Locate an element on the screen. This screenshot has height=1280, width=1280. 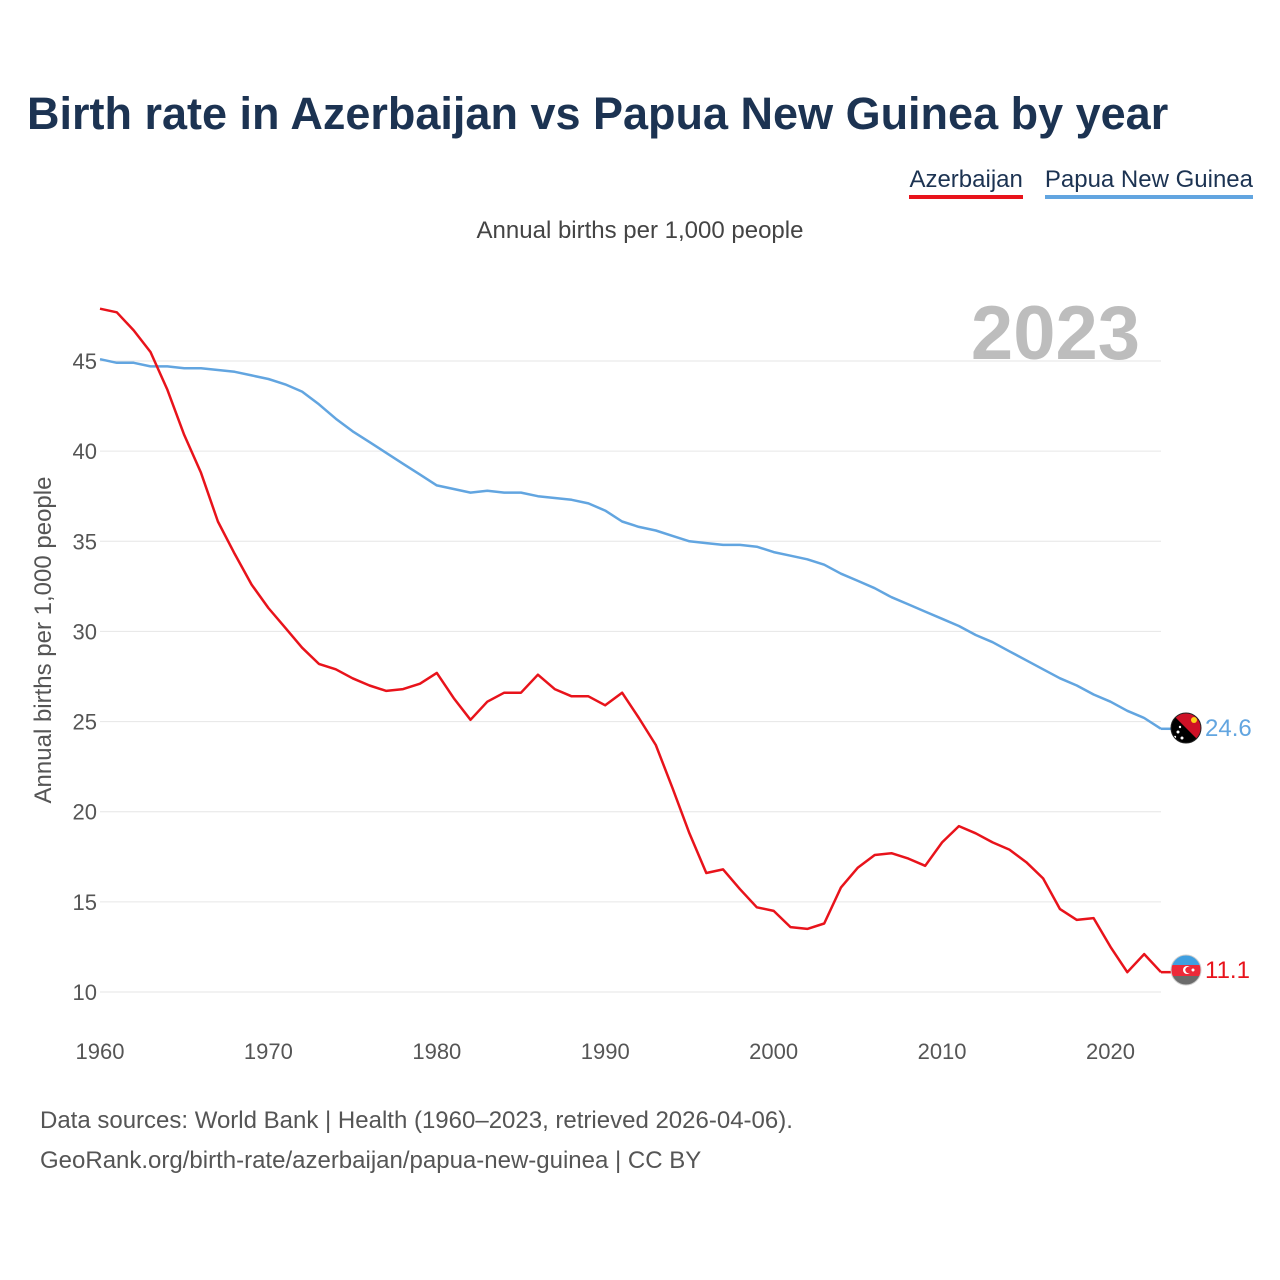
x-tick-label: 1970 is located at coordinates (268, 1051).